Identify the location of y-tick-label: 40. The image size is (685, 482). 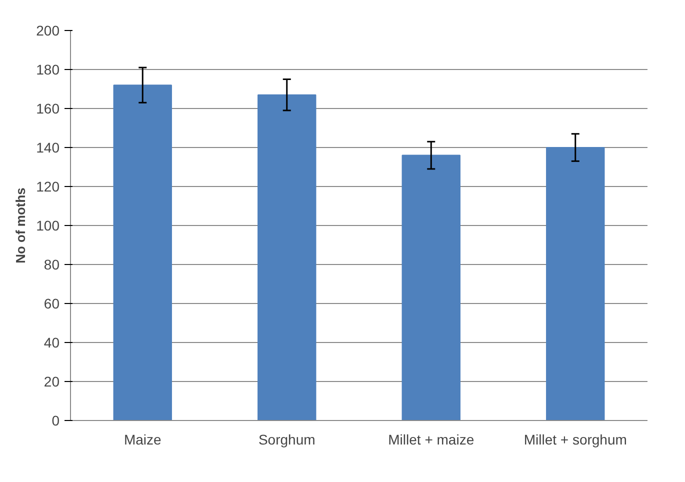
(52, 342).